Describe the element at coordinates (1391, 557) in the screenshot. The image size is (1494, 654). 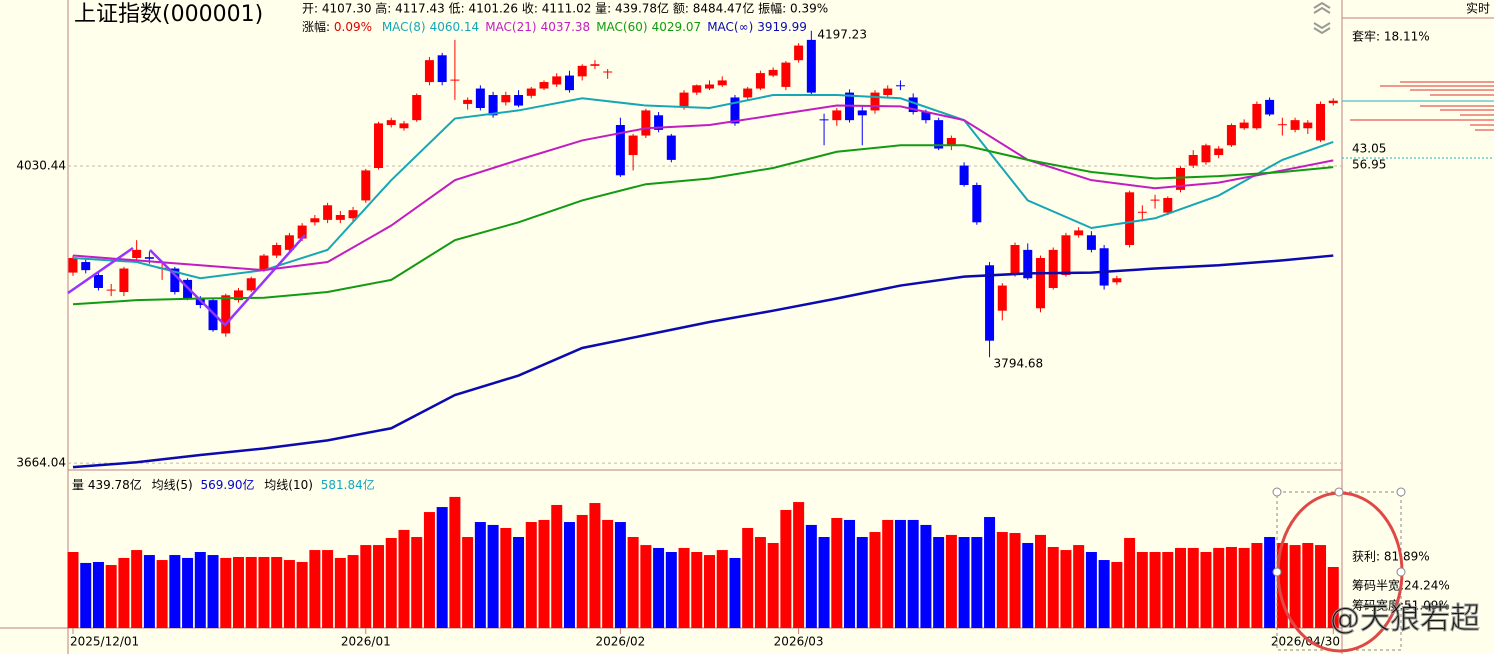
I see `chip-profit: 获利: 81.89%` at that location.